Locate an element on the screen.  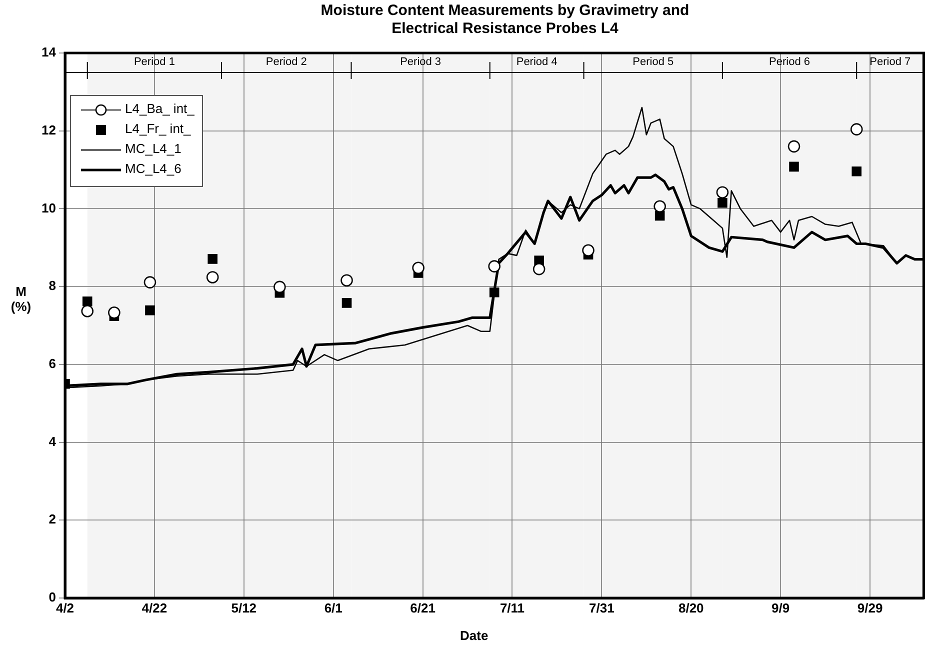
y-tick-label: 12 is located at coordinates (49, 130).